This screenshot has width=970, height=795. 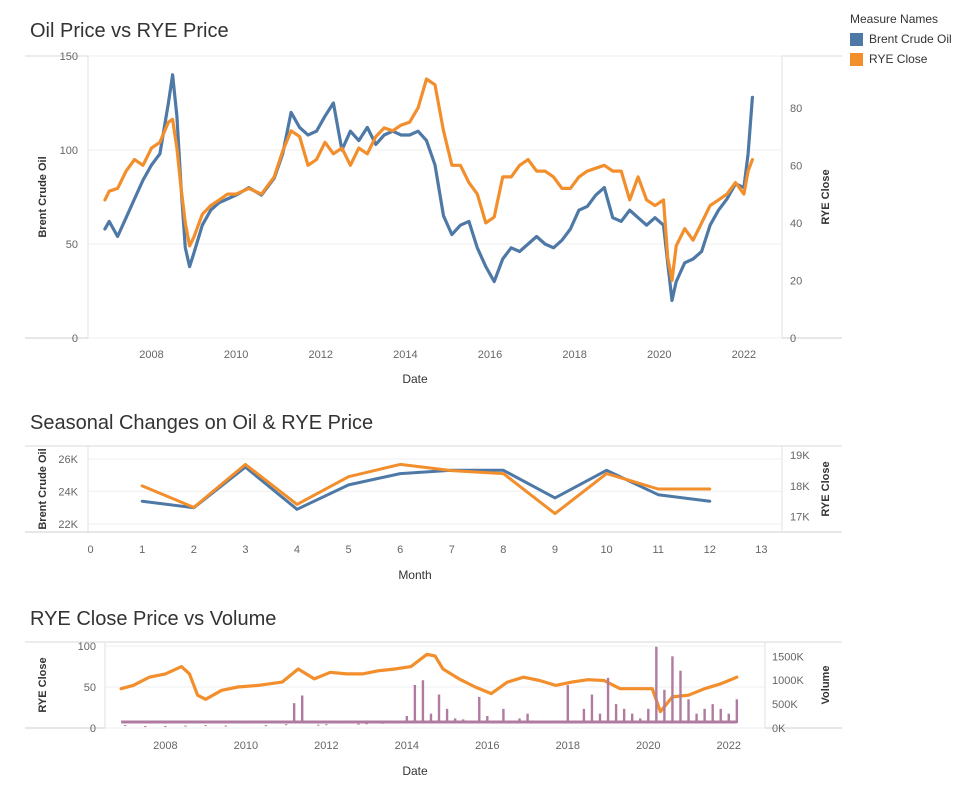 I want to click on chart3-right-axis-title: Volume, so click(x=826, y=685).